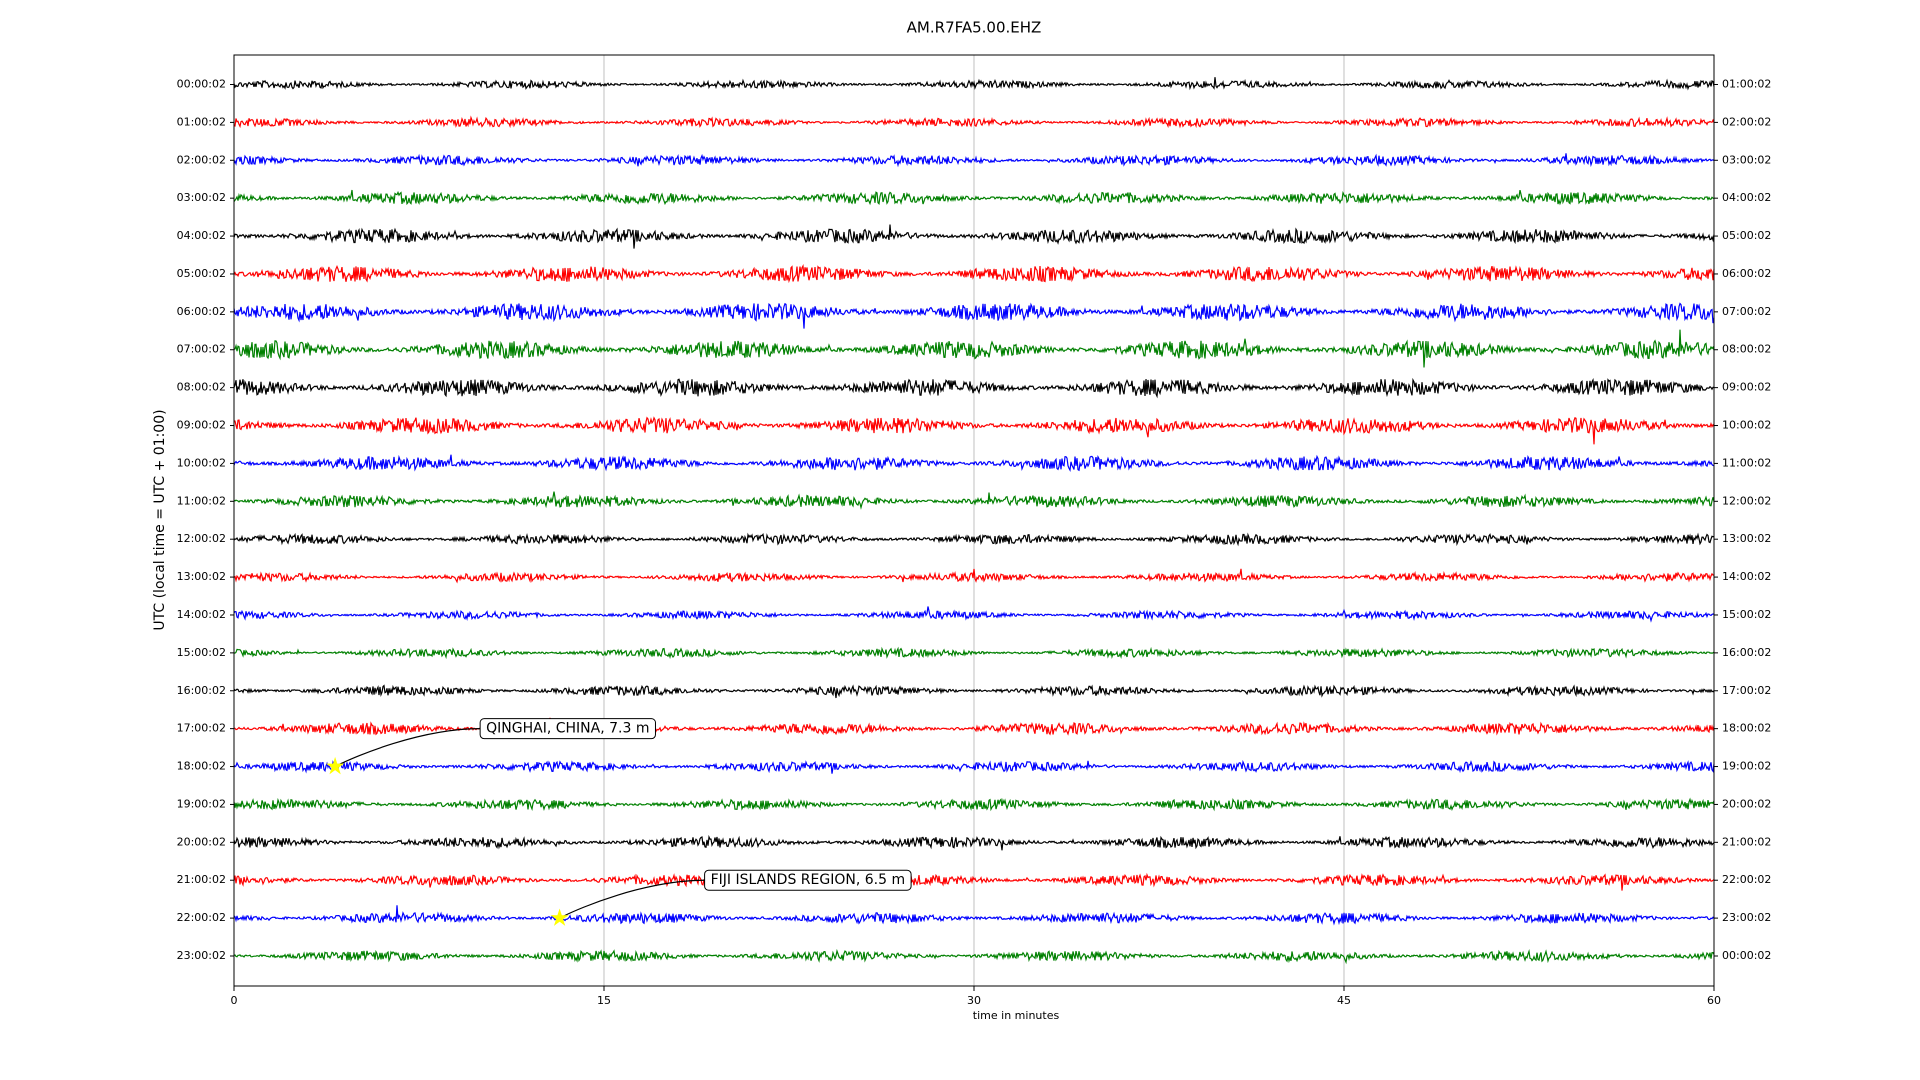 The image size is (1920, 1080). What do you see at coordinates (1746, 803) in the screenshot?
I see `y2-tick-label: 20:00:02` at bounding box center [1746, 803].